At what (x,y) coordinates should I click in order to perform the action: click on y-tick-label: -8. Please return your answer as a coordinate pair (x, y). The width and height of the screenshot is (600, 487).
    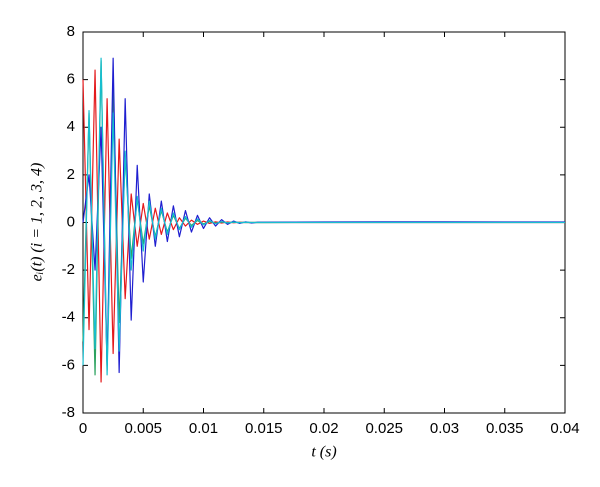
    Looking at the image, I should click on (68, 412).